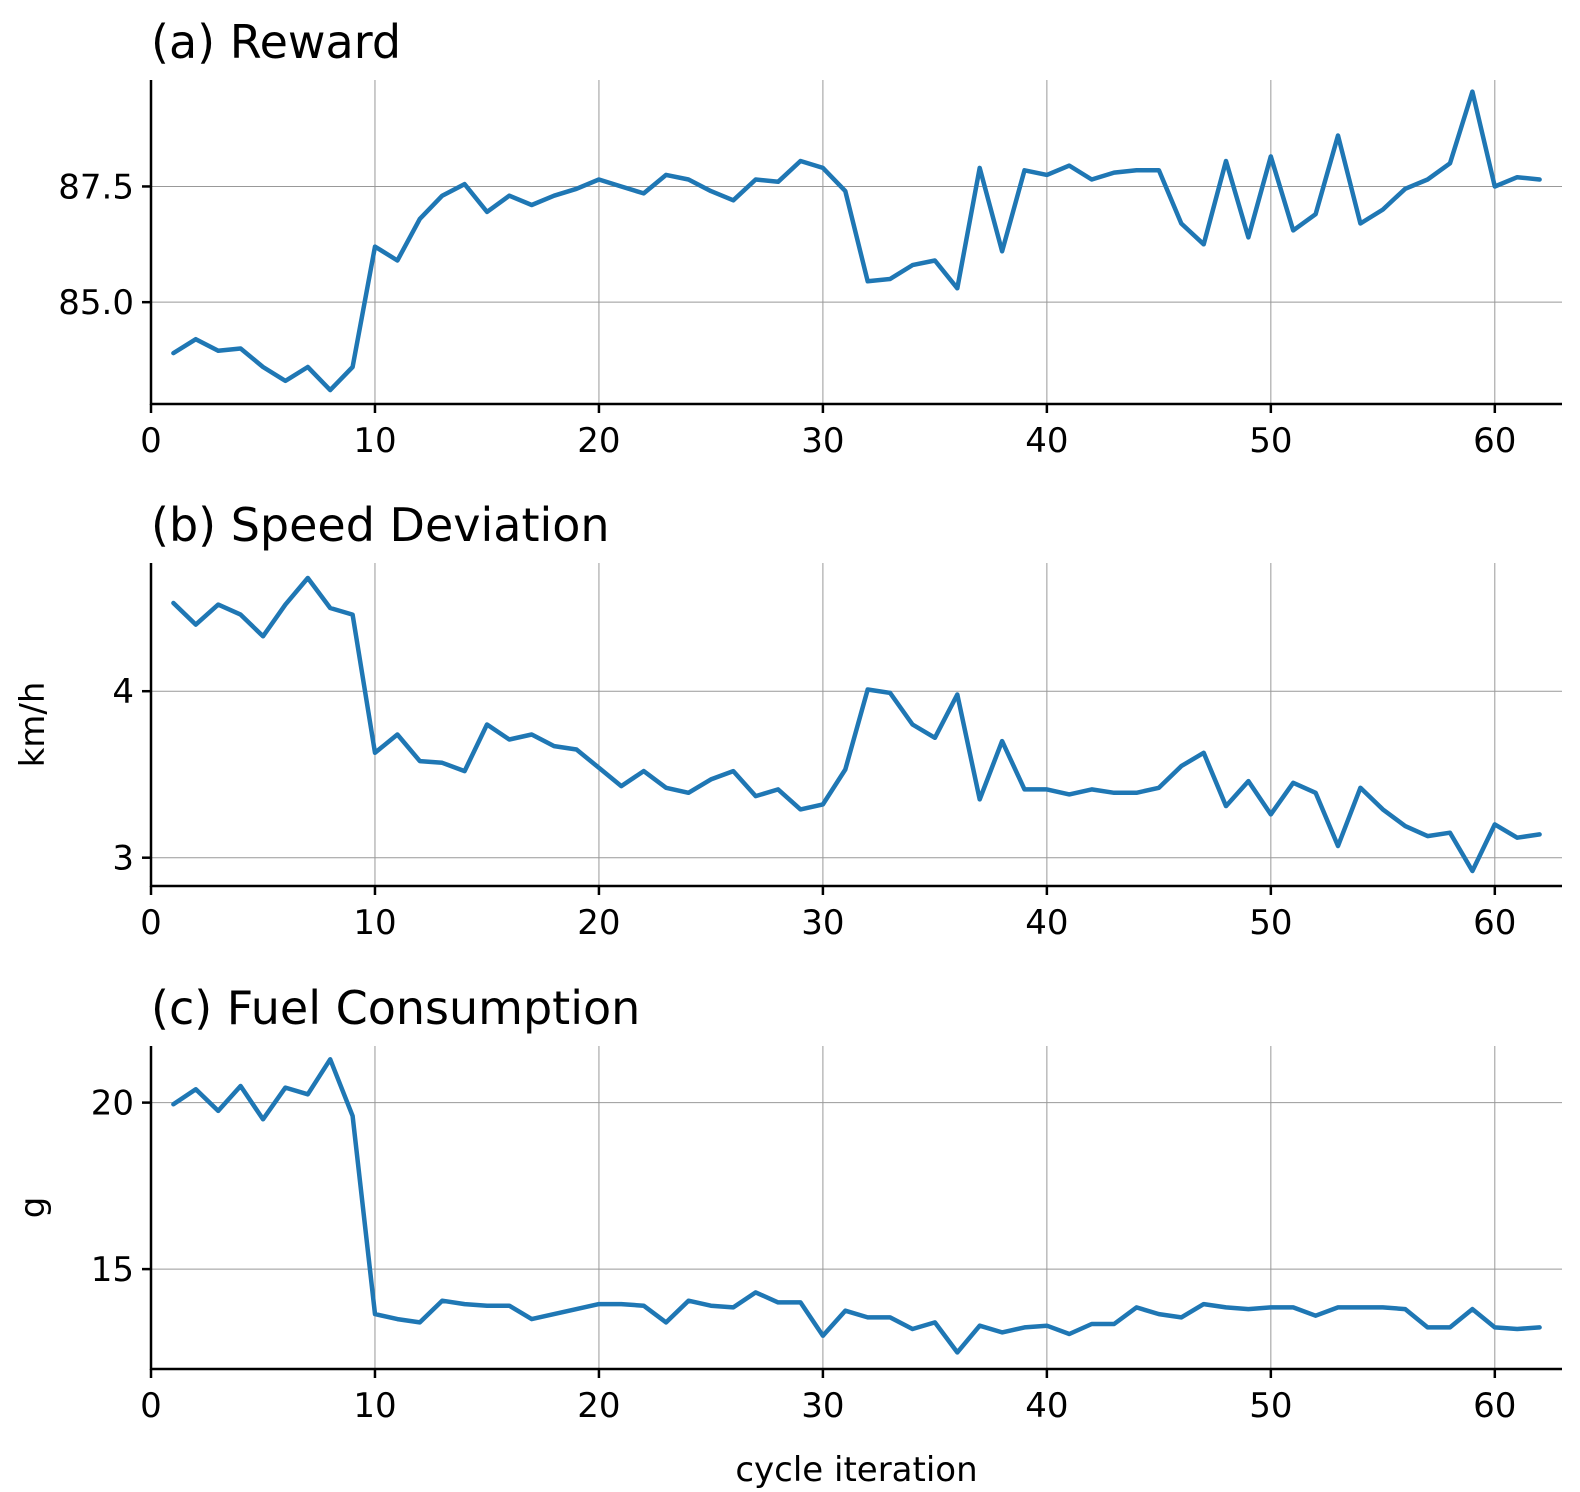 The width and height of the screenshot is (1580, 1492). Describe the element at coordinates (395, 1008) in the screenshot. I see `panel-title: (c) Fuel Consumption` at that location.